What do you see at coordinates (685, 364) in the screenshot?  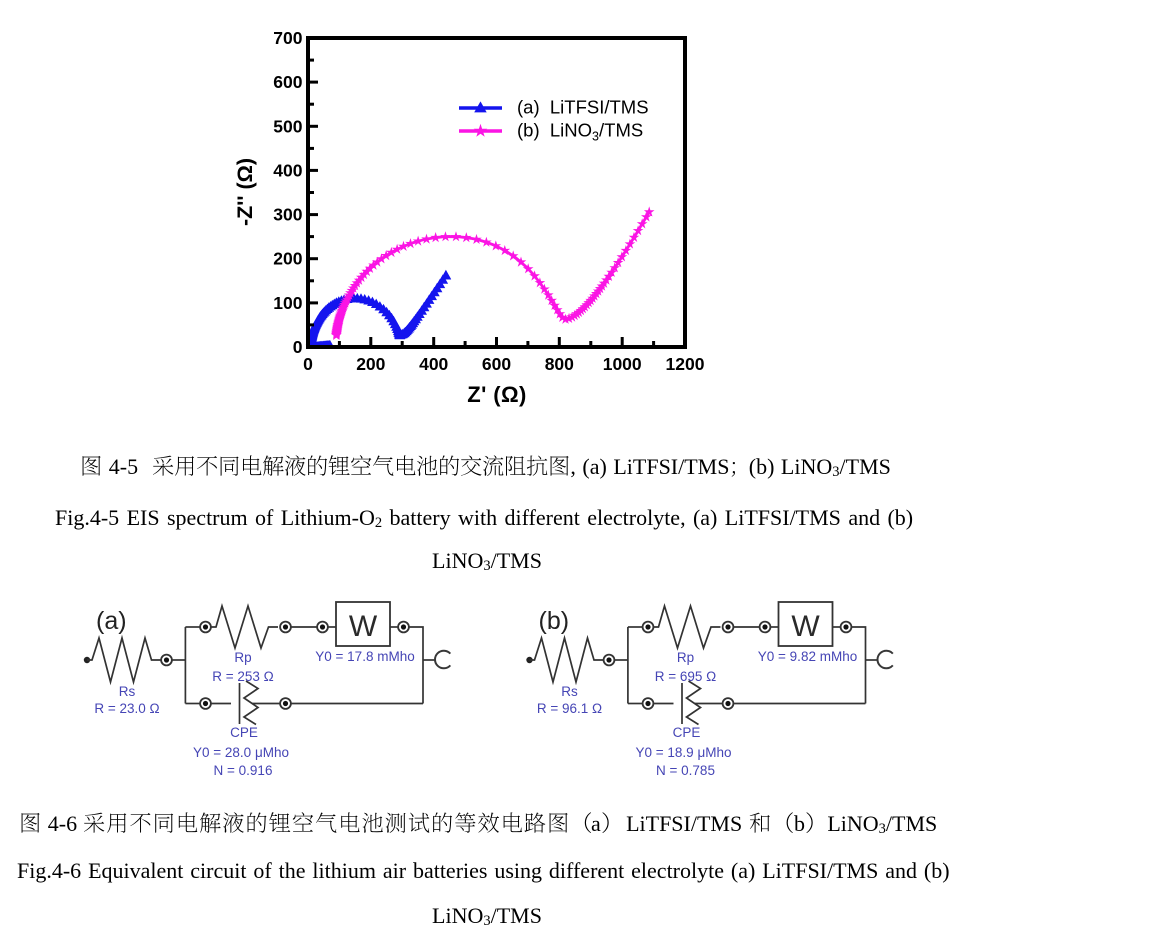 I see `svg-text: 1200` at bounding box center [685, 364].